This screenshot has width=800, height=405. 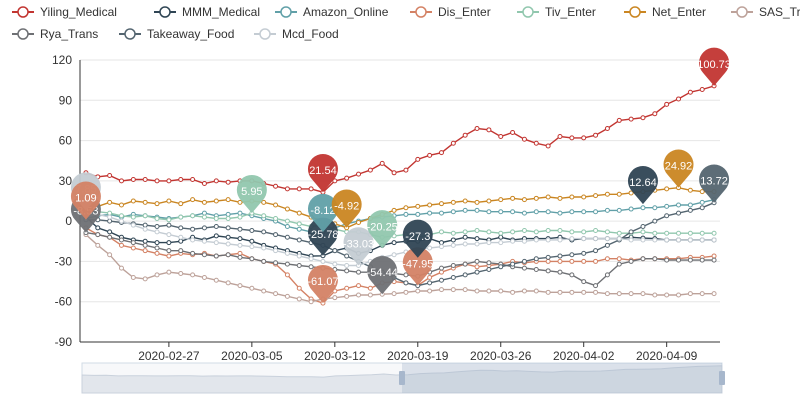 I want to click on pin-marker-label: -54.44, so click(x=382, y=273).